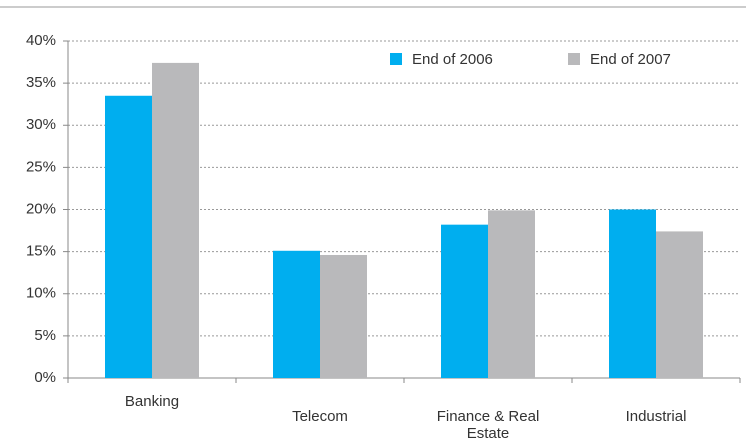 The height and width of the screenshot is (446, 746). What do you see at coordinates (41, 124) in the screenshot?
I see `y-tick-label: 30%` at bounding box center [41, 124].